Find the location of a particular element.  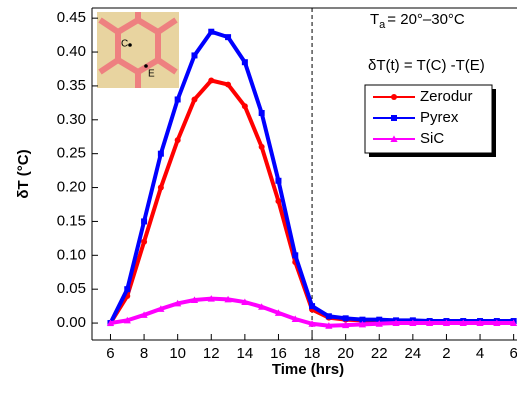

inset-label: E is located at coordinates (151, 74).